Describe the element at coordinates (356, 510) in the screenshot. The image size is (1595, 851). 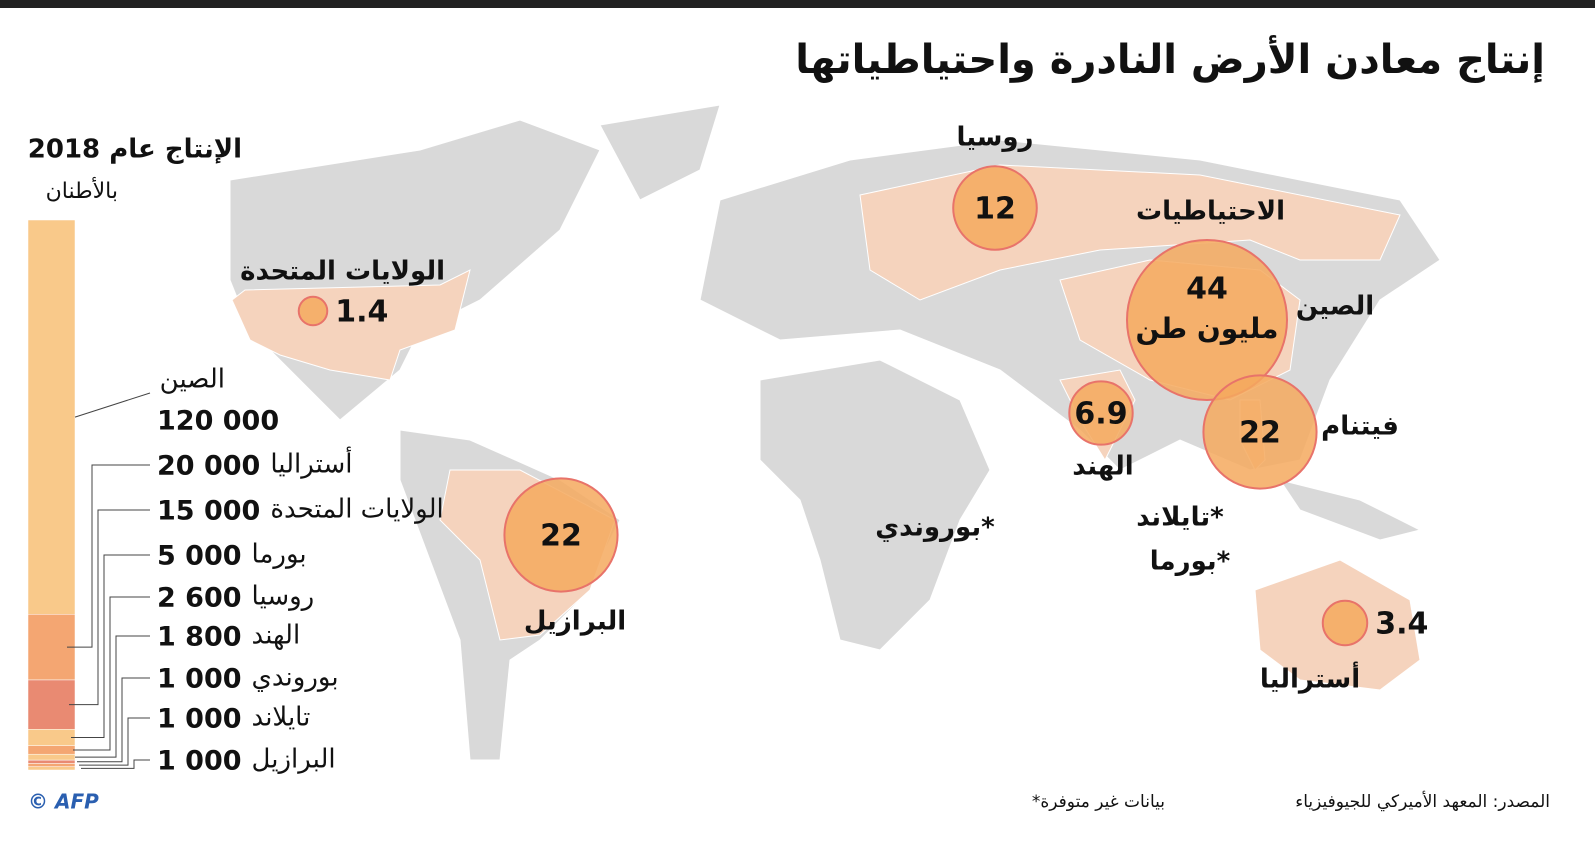
I see `production-country: الولايات المتحدة` at that location.